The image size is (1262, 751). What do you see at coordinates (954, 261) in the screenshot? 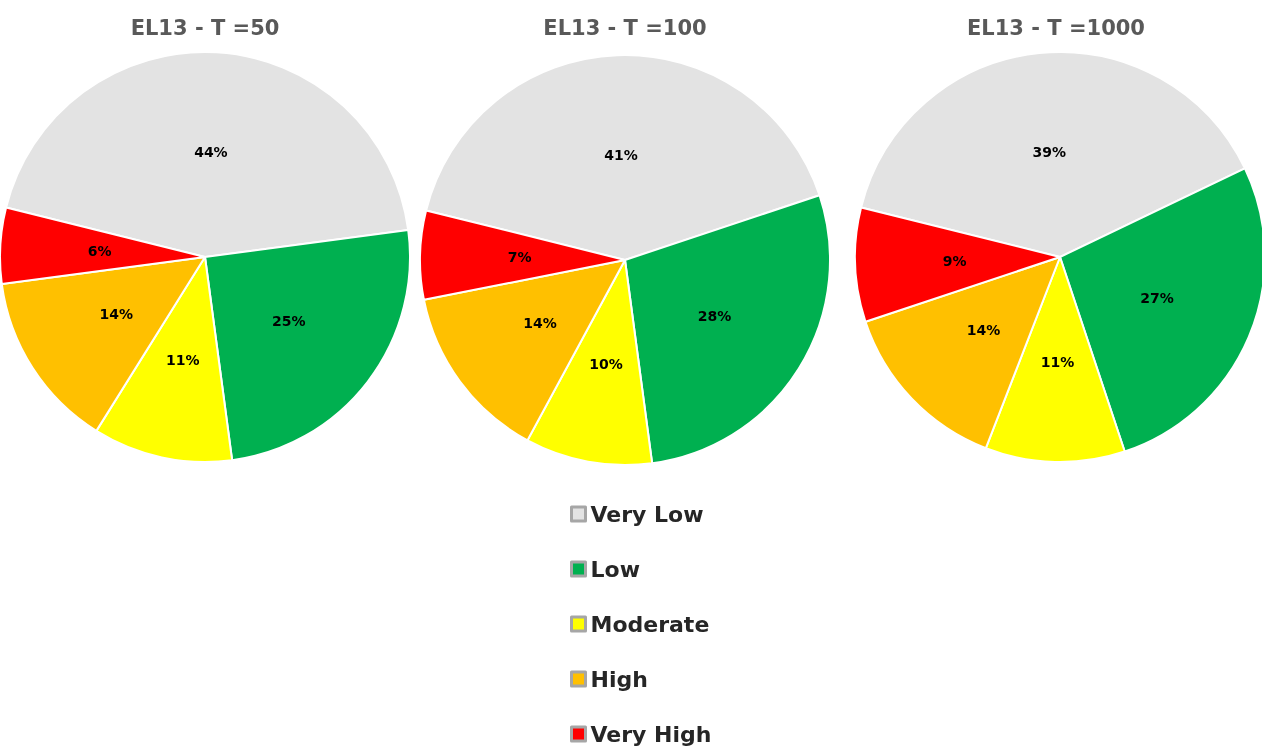
I see `data-label: 9%` at bounding box center [954, 261].